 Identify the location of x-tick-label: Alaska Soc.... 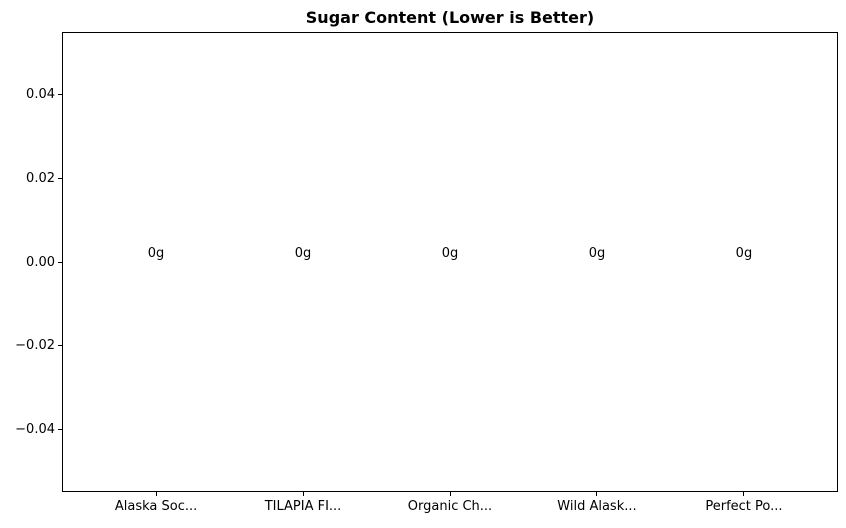
(156, 506).